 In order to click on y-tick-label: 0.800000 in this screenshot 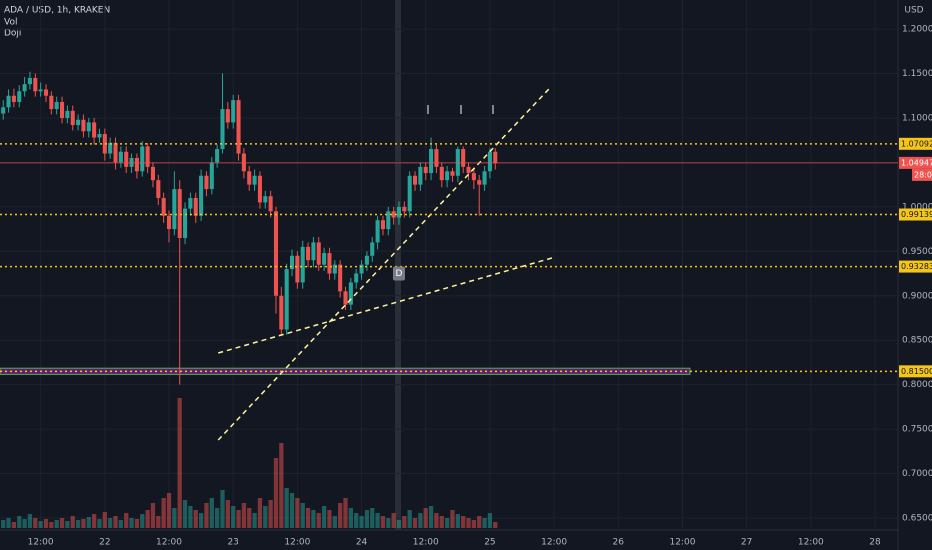, I will do `click(917, 385)`.